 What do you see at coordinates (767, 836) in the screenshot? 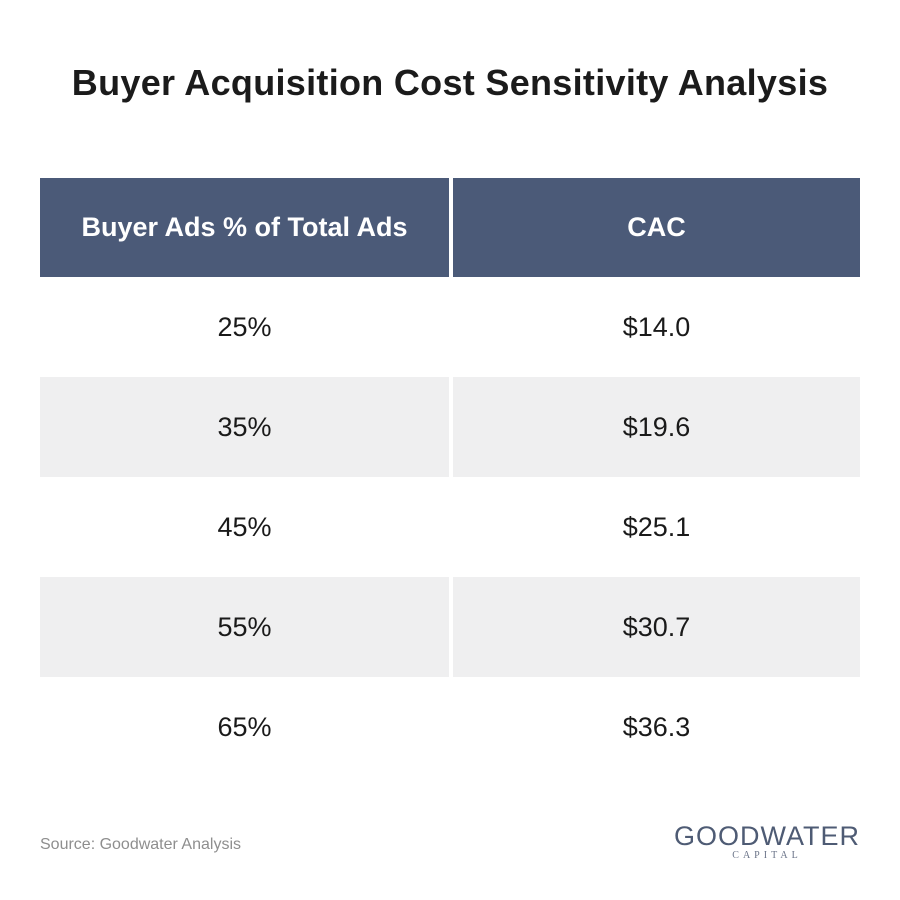
I see `logo-wordmark: GOODWATER` at bounding box center [767, 836].